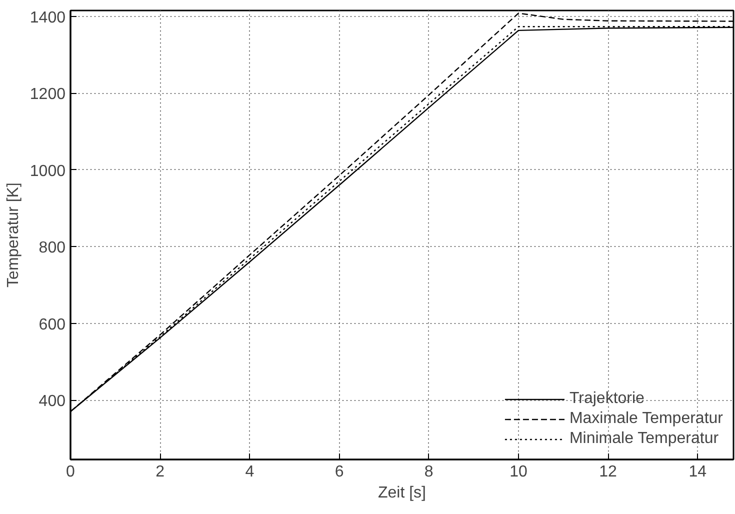 This screenshot has width=735, height=514. Describe the element at coordinates (519, 472) in the screenshot. I see `x-tick-label: 10` at that location.